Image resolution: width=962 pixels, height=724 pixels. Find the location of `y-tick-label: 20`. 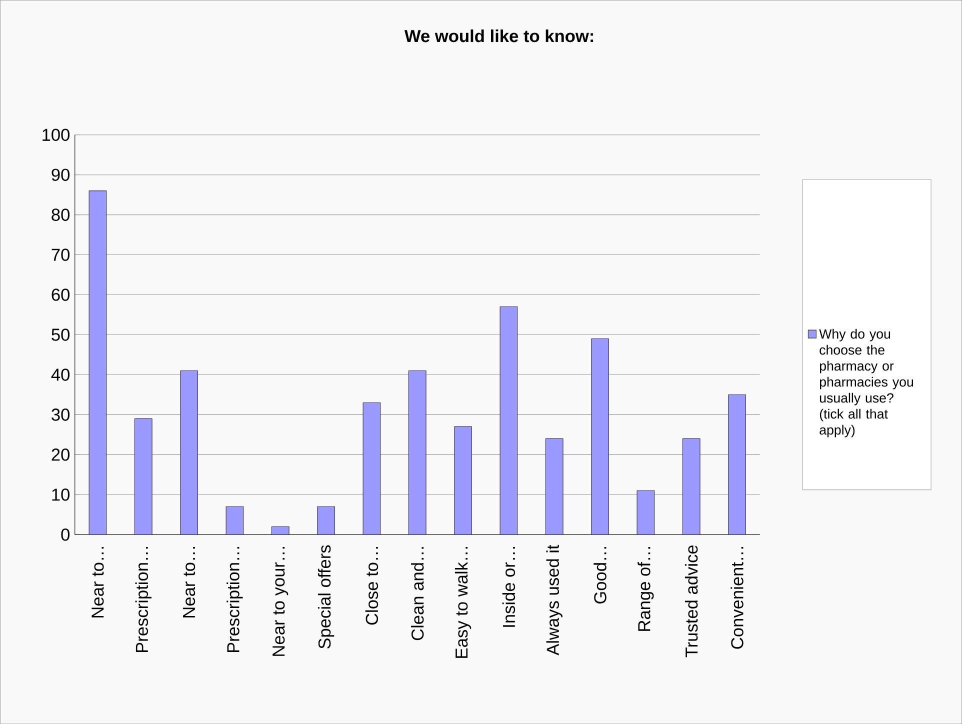

y-tick-label: 20 is located at coordinates (61, 454).